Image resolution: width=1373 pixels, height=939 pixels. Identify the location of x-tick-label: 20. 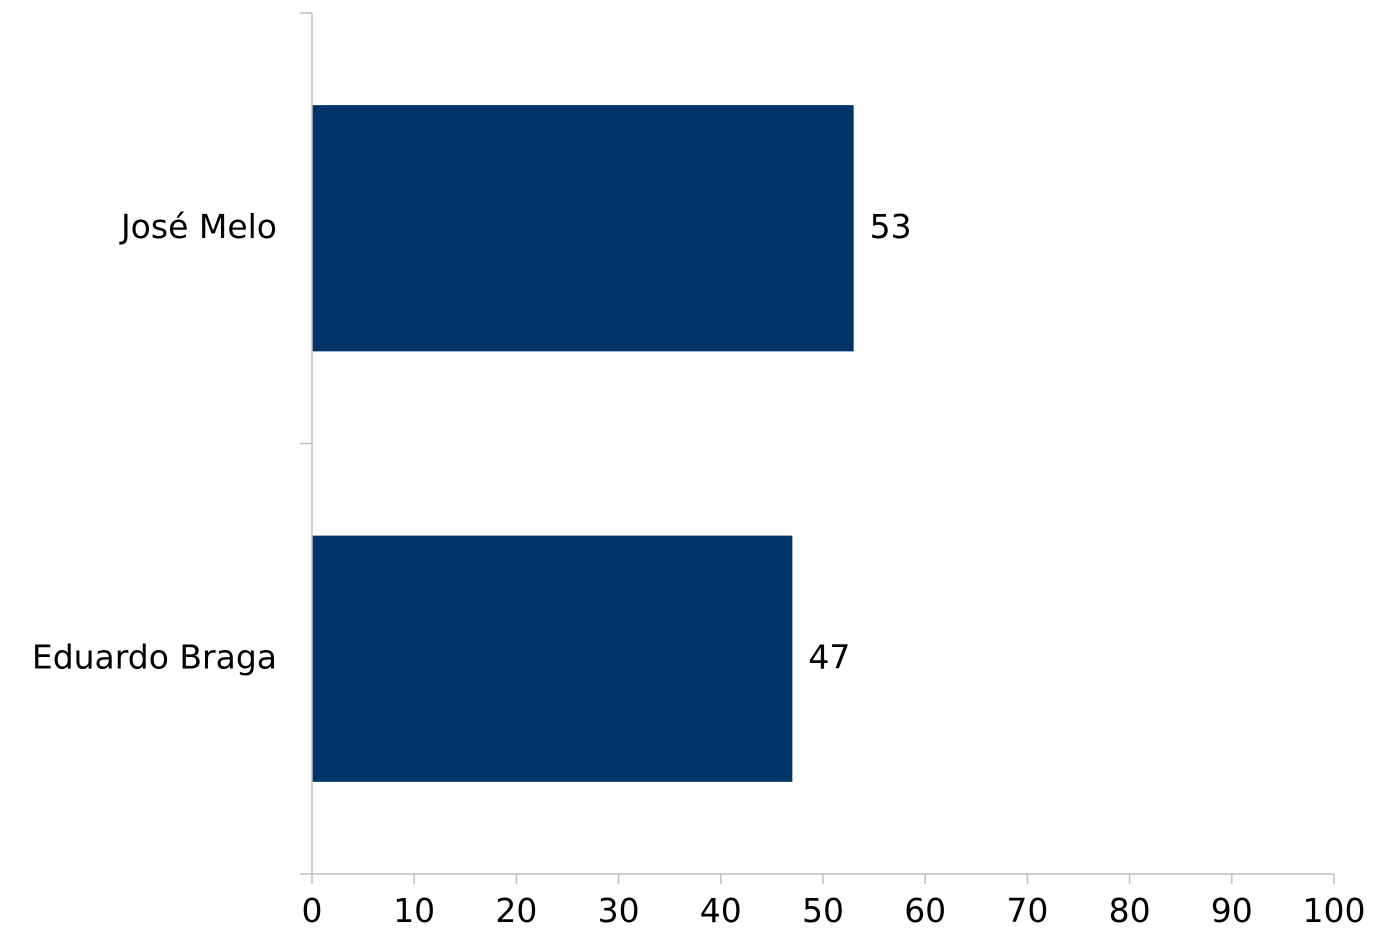
(516, 910).